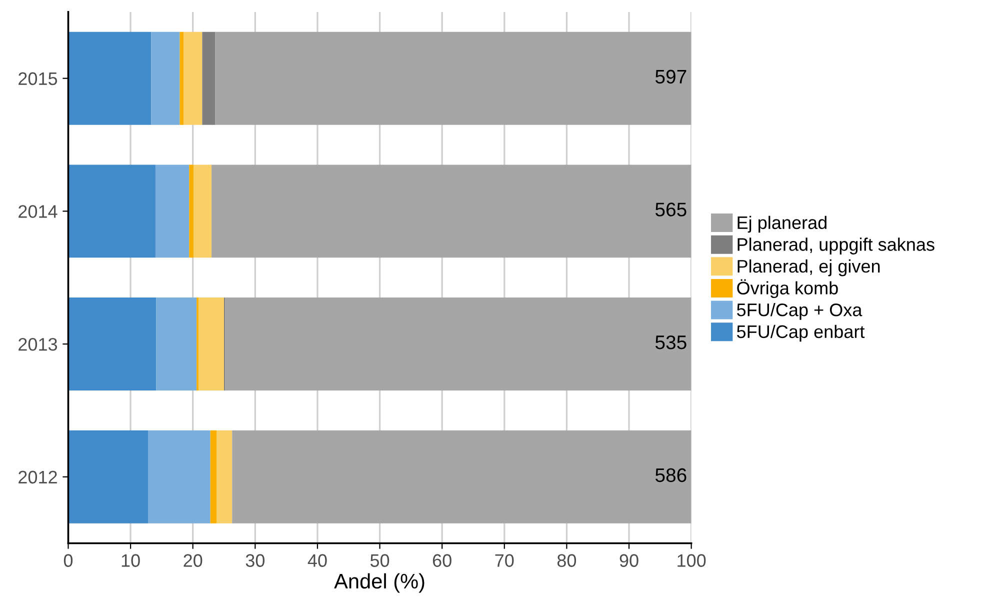  Describe the element at coordinates (670, 342) in the screenshot. I see `annotation: 535` at that location.